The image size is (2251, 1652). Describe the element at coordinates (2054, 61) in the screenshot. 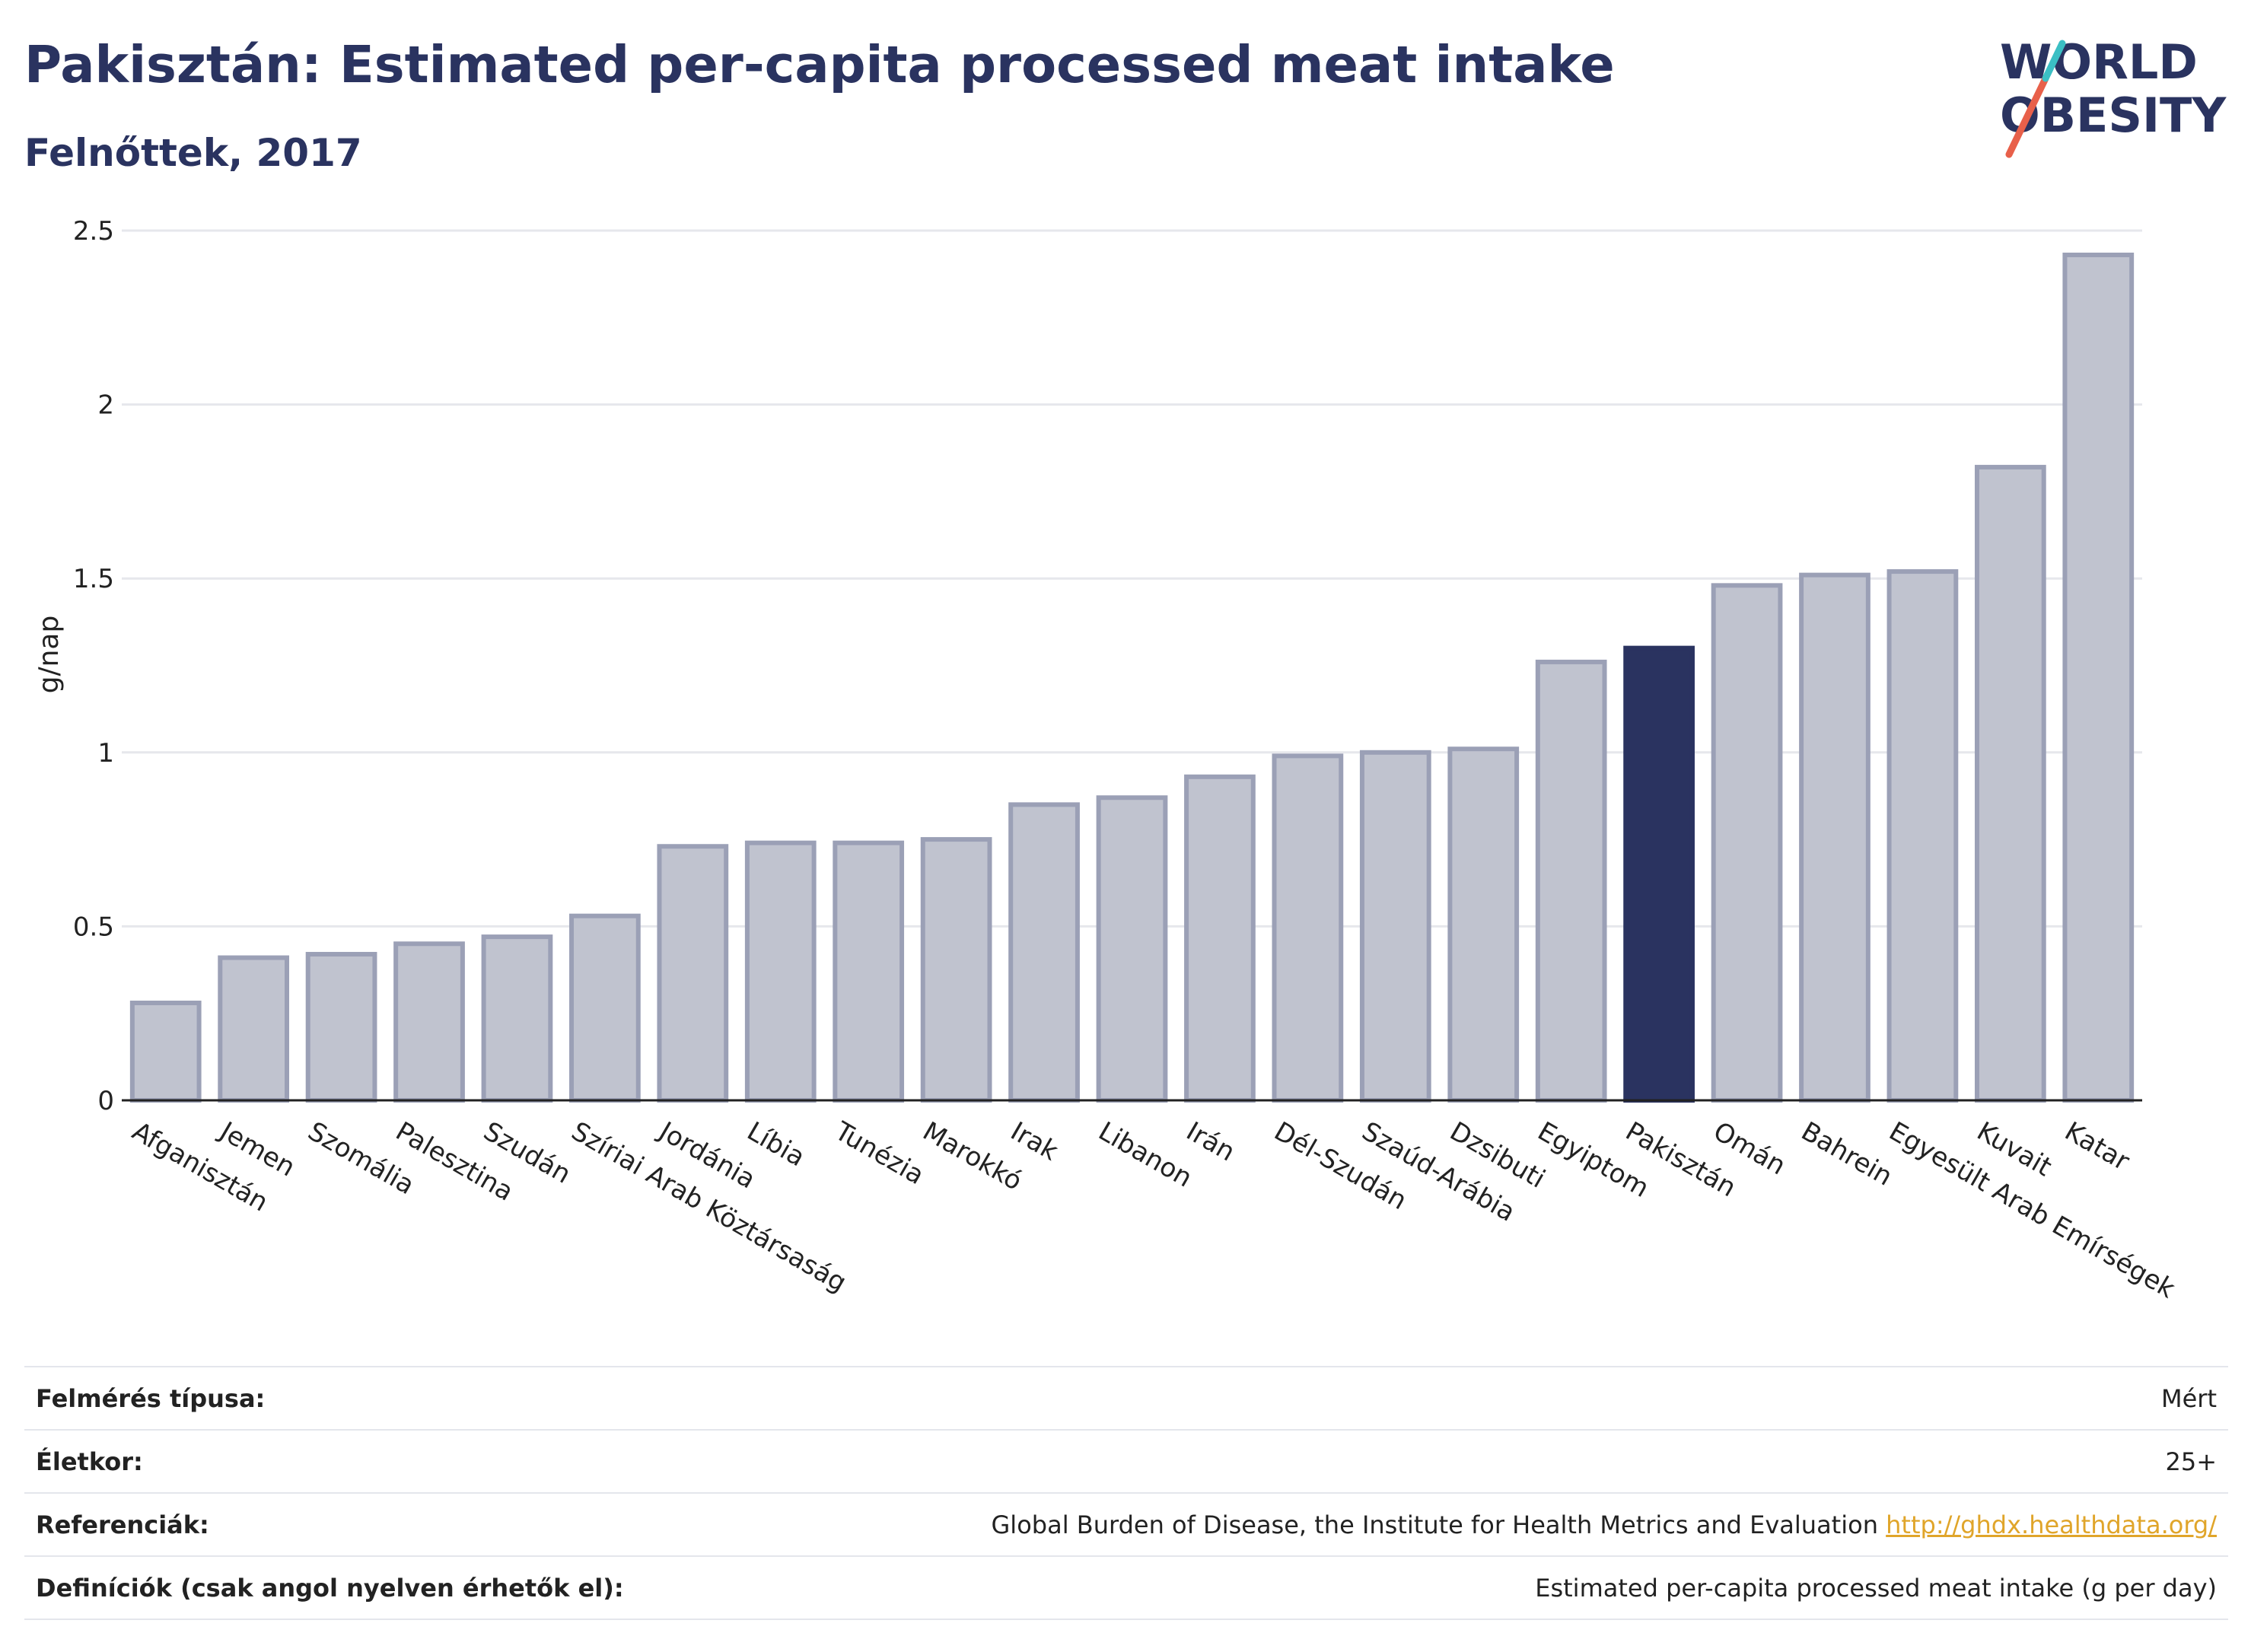

I see `logo-slash-teal` at that location.